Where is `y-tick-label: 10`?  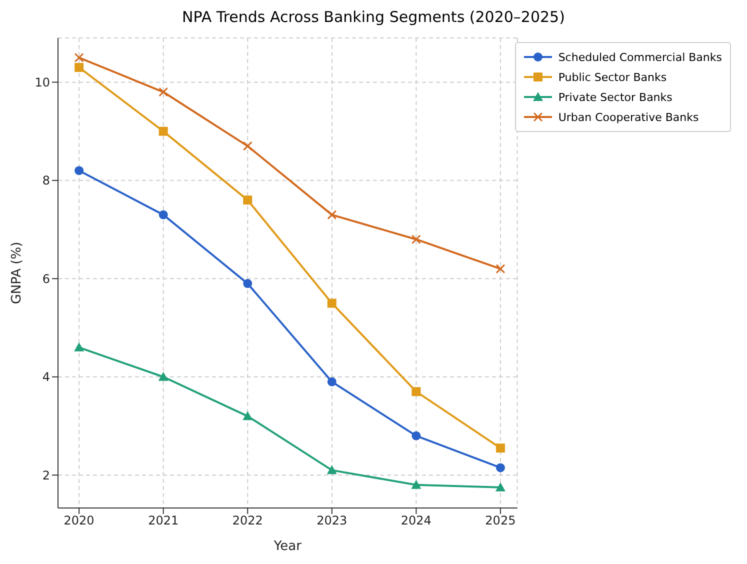
y-tick-label: 10 is located at coordinates (42, 82).